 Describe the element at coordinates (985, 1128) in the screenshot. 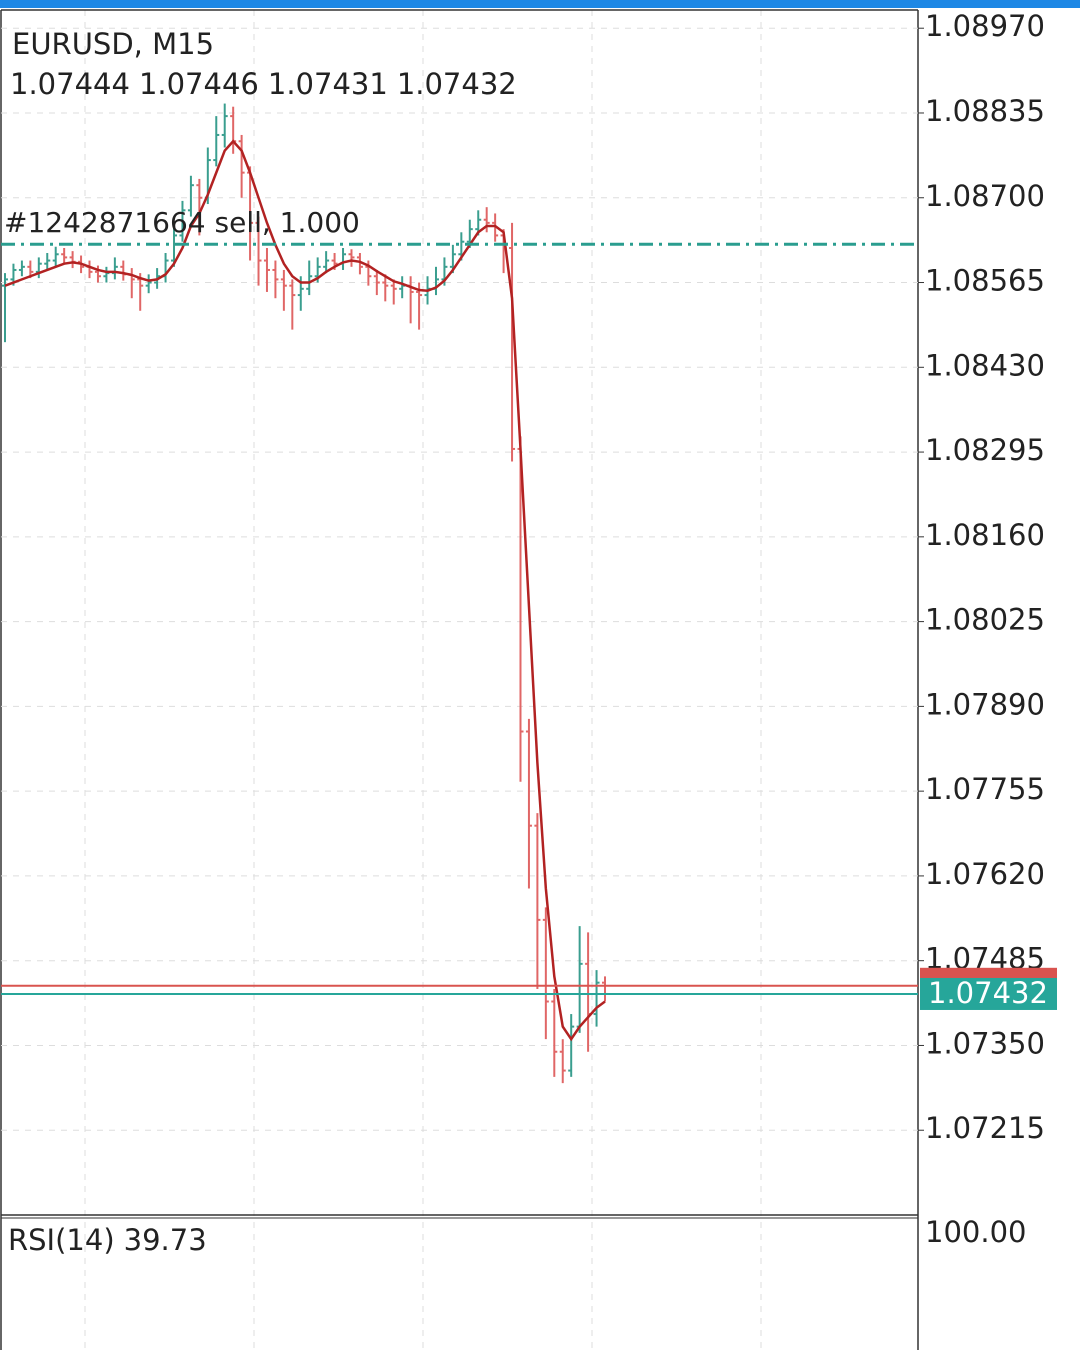

I see `y-tick-label: 1.07215` at that location.